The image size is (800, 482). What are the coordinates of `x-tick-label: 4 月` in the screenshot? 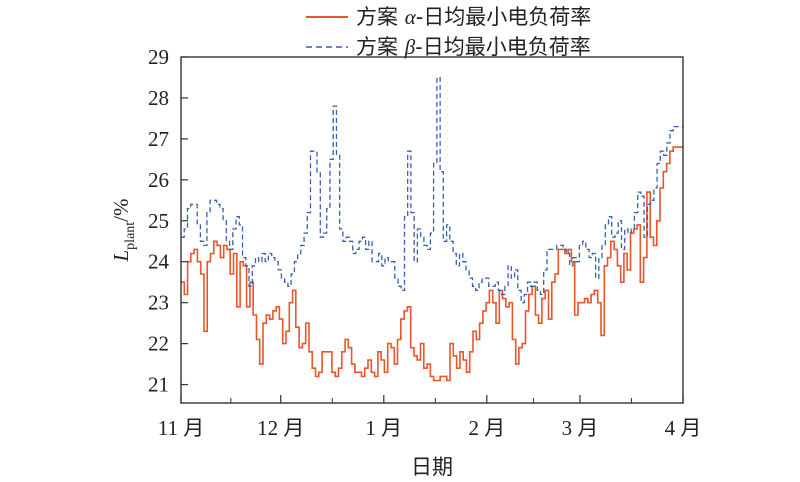 It's located at (683, 428).